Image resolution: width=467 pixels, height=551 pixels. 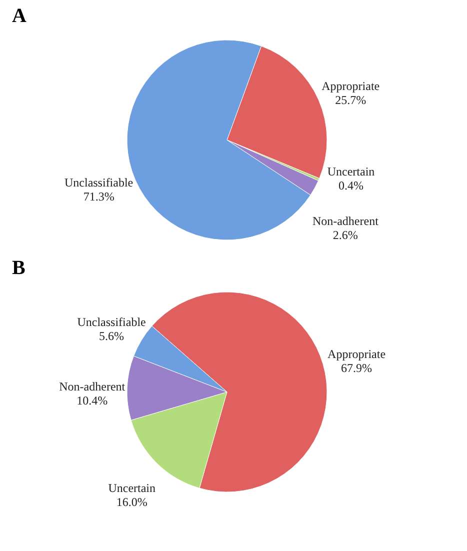 What do you see at coordinates (350, 99) in the screenshot?
I see `data-label: 25.7%` at bounding box center [350, 99].